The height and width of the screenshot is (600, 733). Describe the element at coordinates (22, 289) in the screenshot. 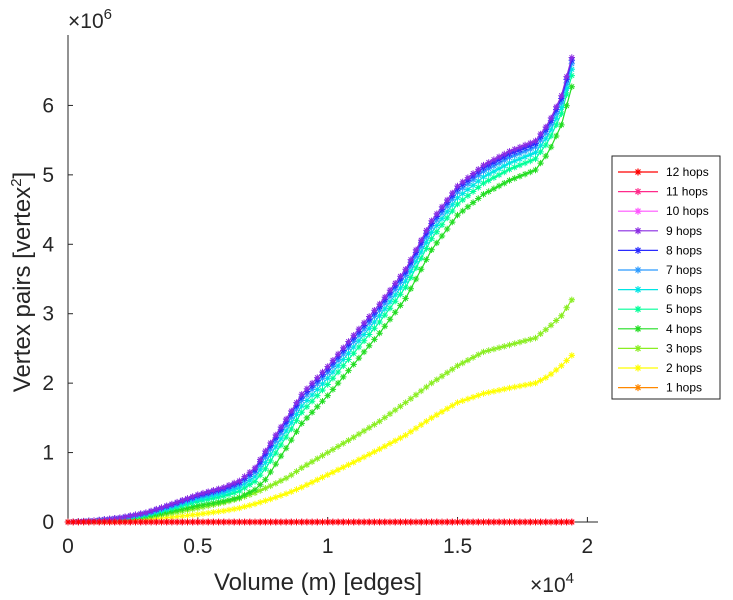

I see `y-axis-label-main: Vertex pairs [vertex` at that location.